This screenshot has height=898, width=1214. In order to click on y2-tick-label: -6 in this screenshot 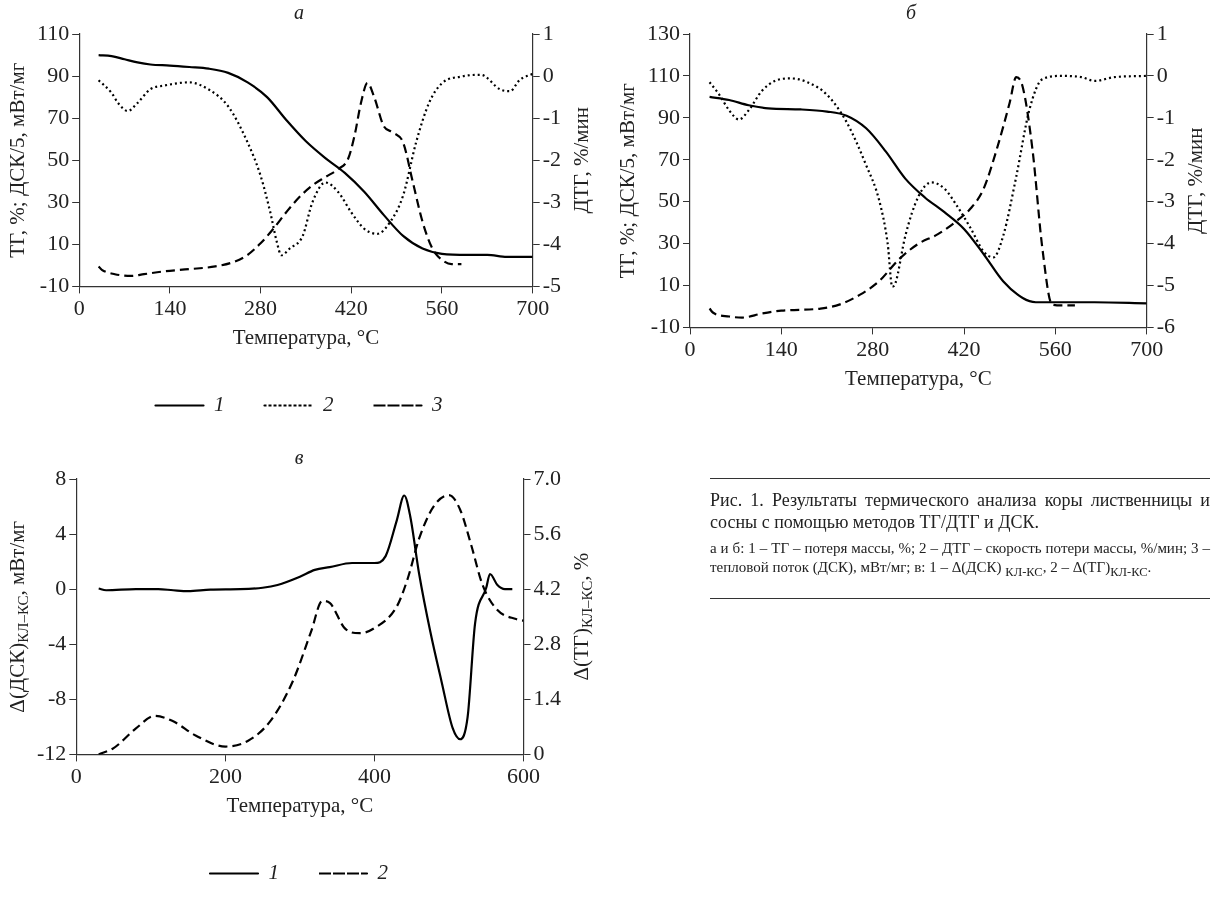, I will do `click(1165, 326)`.